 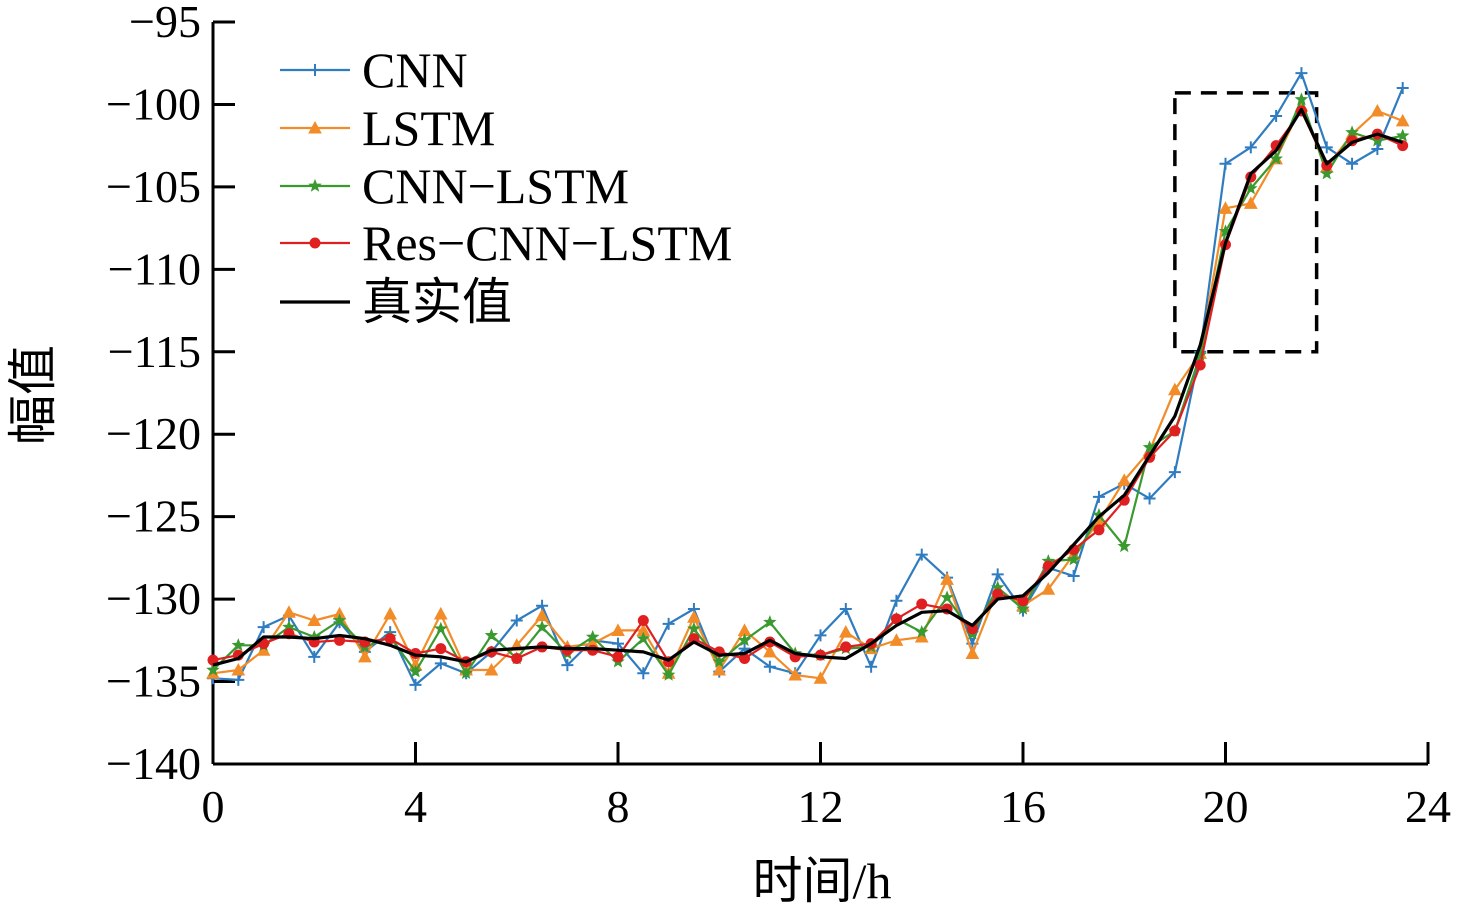 What do you see at coordinates (1226, 806) in the screenshot?
I see `x-tick-label: 20` at bounding box center [1226, 806].